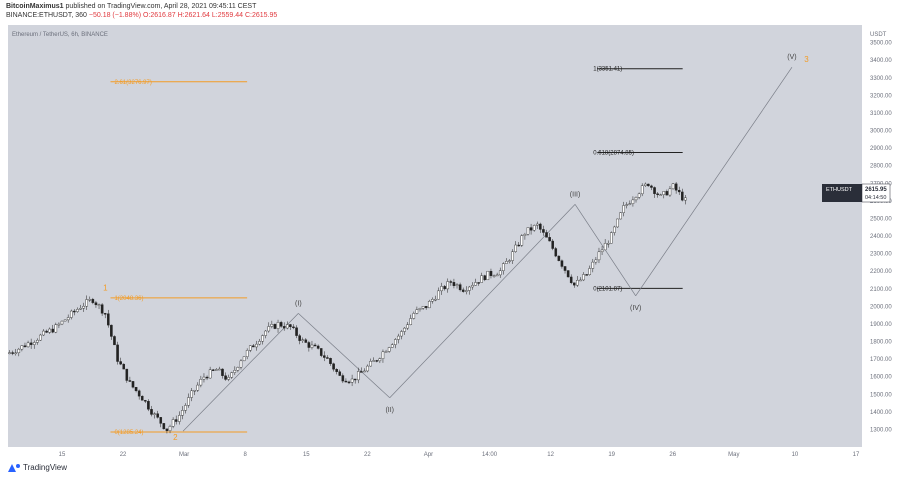 The image size is (897, 477). I want to click on fib-label: 1(2048.36), so click(128, 299).